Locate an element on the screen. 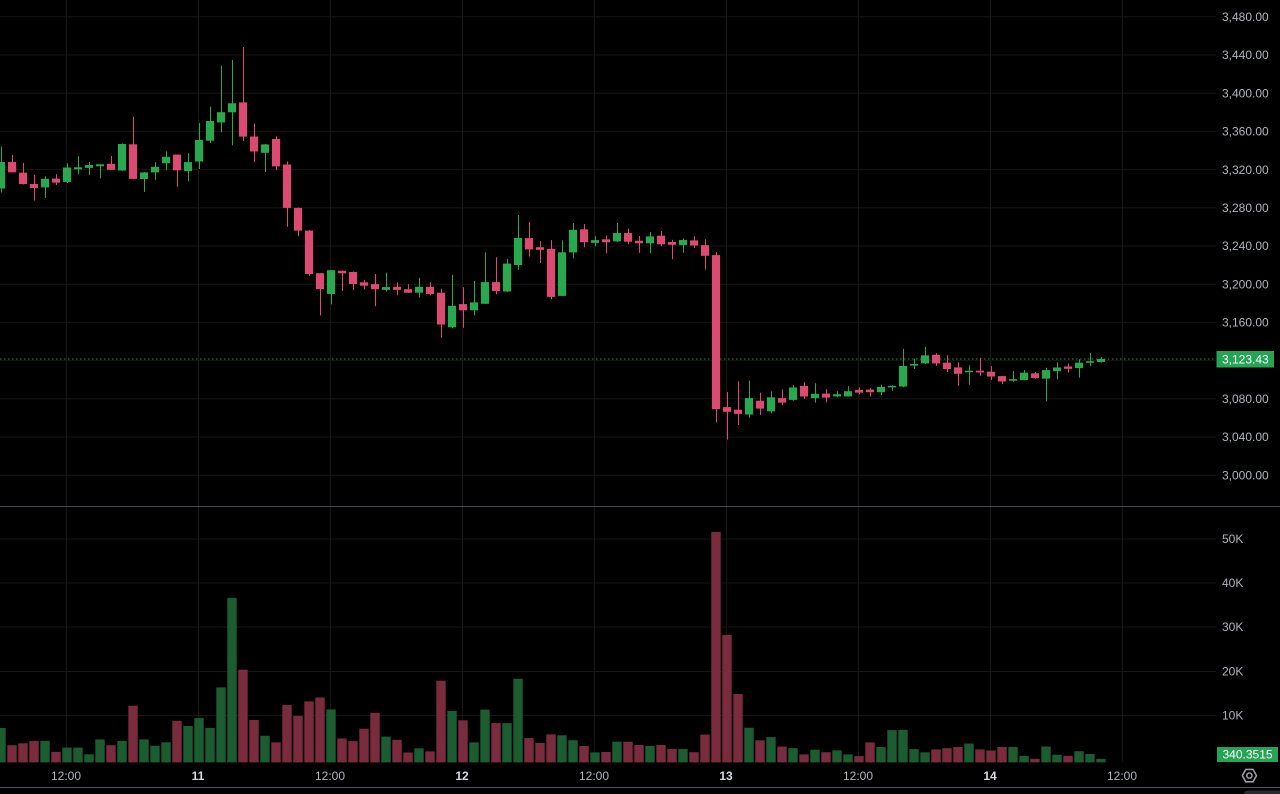 Image resolution: width=1280 pixels, height=794 pixels. svg-text: 3,320.00 is located at coordinates (1245, 170).